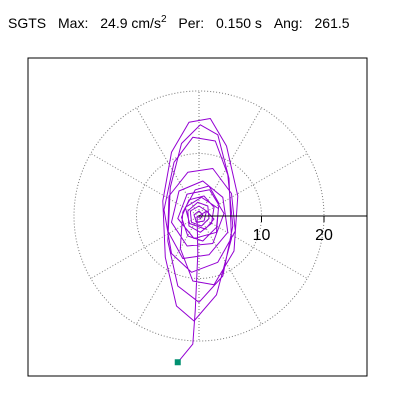  Describe the element at coordinates (73, 22) in the screenshot. I see `max-label: Max:` at that location.